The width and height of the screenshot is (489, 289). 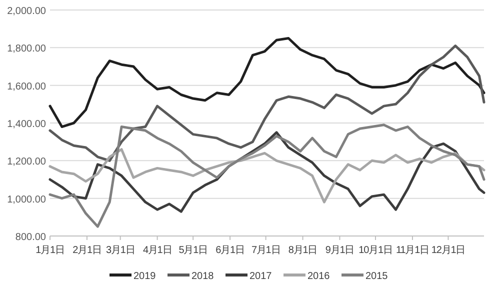 I want to click on x-tick-label: 12月1日, so click(x=448, y=250).